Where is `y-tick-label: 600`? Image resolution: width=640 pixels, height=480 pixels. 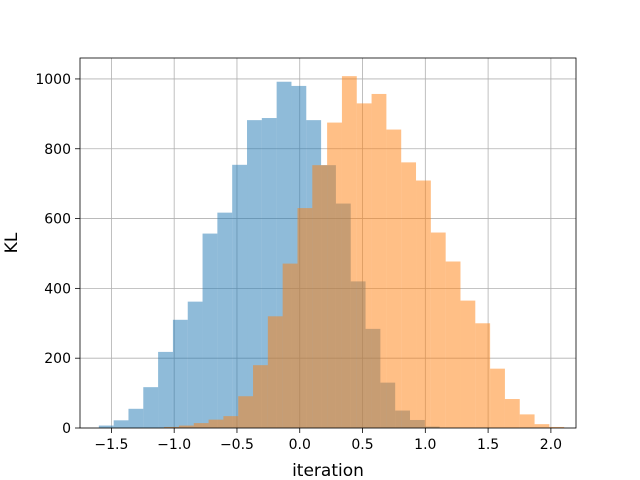
y-tick-label: 600 is located at coordinates (57, 220).